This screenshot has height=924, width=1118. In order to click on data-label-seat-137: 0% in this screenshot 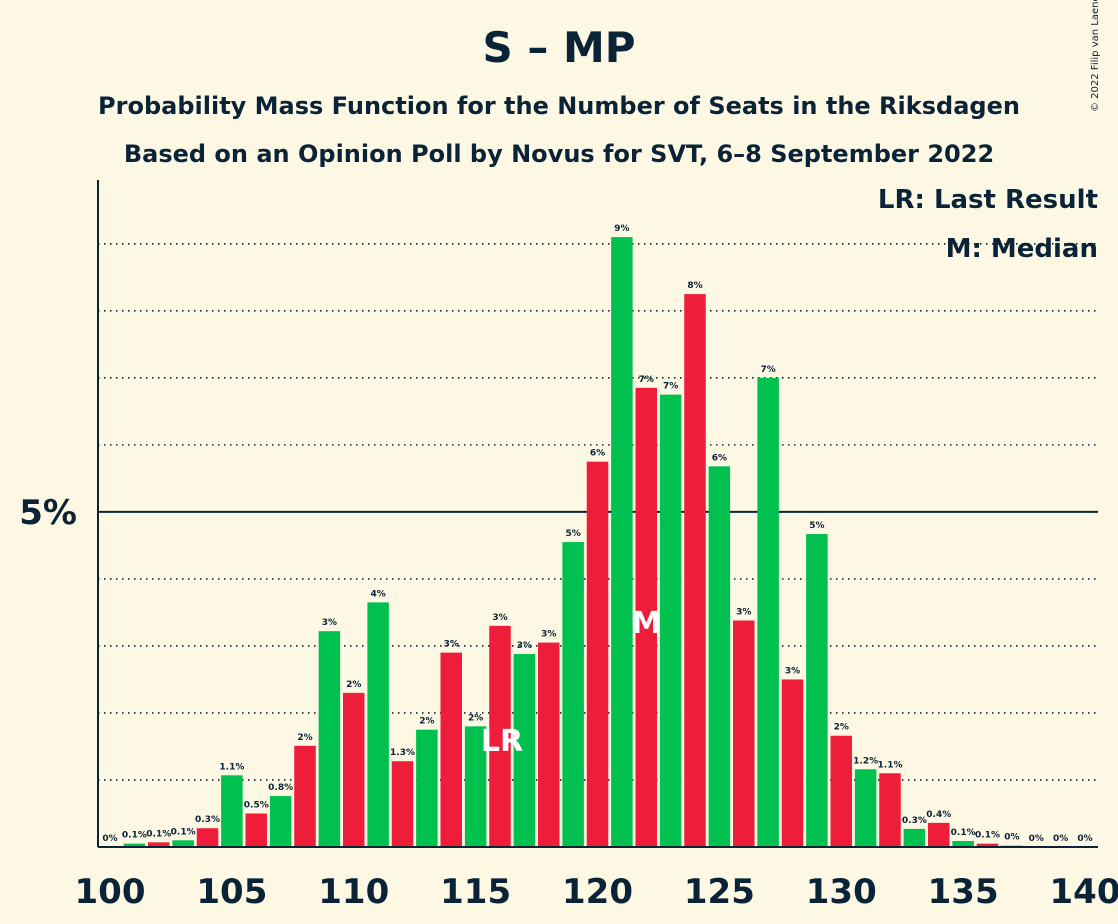, I will do `click(1011, 838)`.